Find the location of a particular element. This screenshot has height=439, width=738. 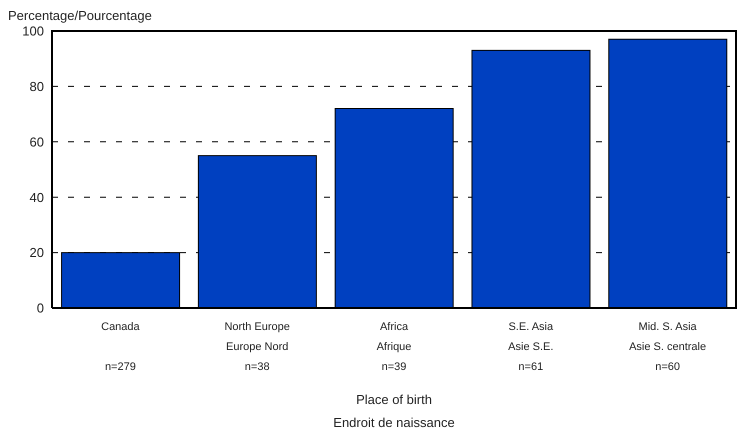

y-tick-label: 60 is located at coordinates (37, 142).